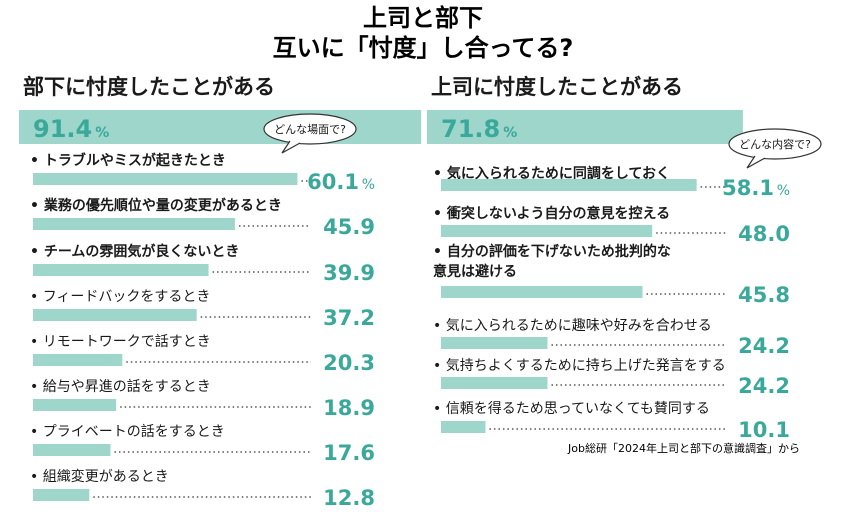  Describe the element at coordinates (349, 453) in the screenshot. I see `value-label: 17.6` at that location.